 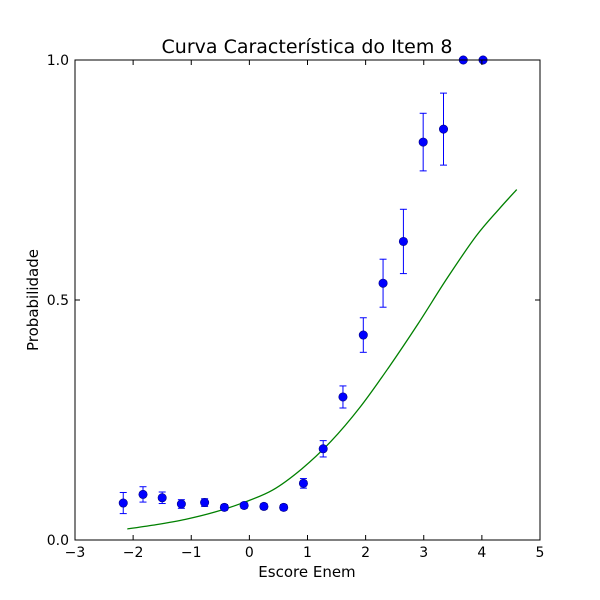 What do you see at coordinates (58, 301) in the screenshot?
I see `y-tick-label: 0.5` at bounding box center [58, 301].